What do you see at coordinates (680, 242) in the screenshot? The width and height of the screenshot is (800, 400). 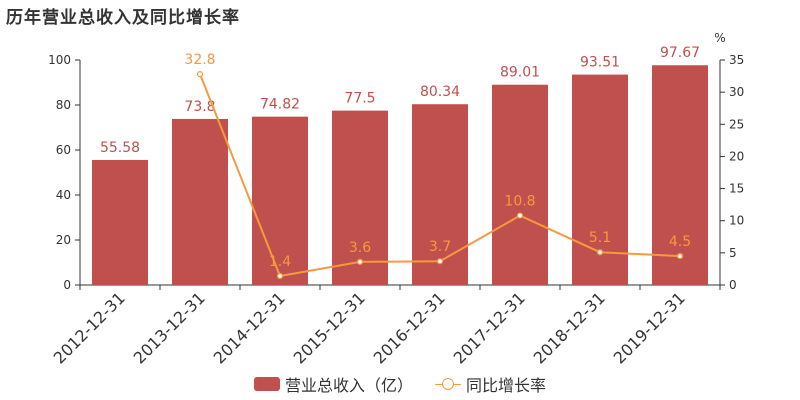 I see `line-value-label: 4.5` at bounding box center [680, 242].